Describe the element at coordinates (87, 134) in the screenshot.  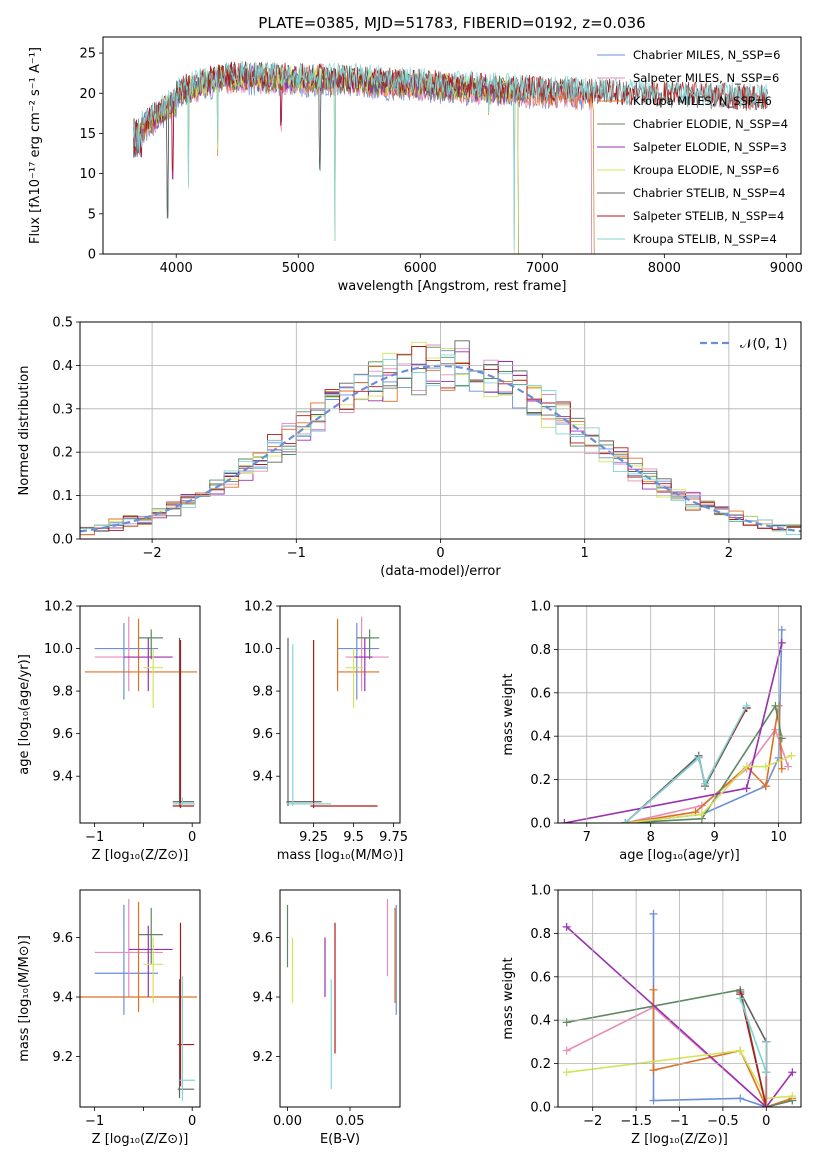
I see `y-tick-label: 15` at that location.